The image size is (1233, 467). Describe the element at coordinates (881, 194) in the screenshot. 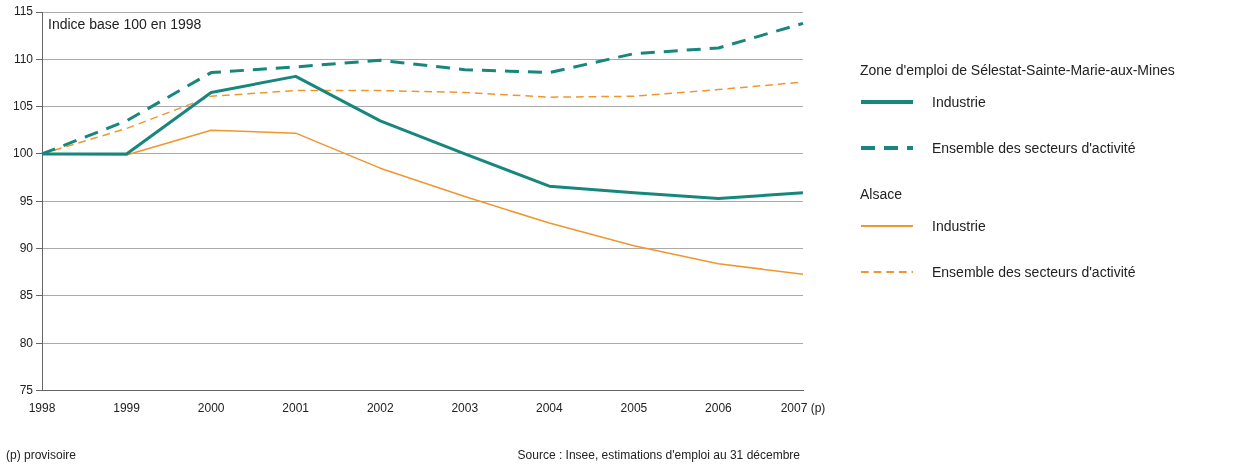

I see `text: Alsace` at that location.